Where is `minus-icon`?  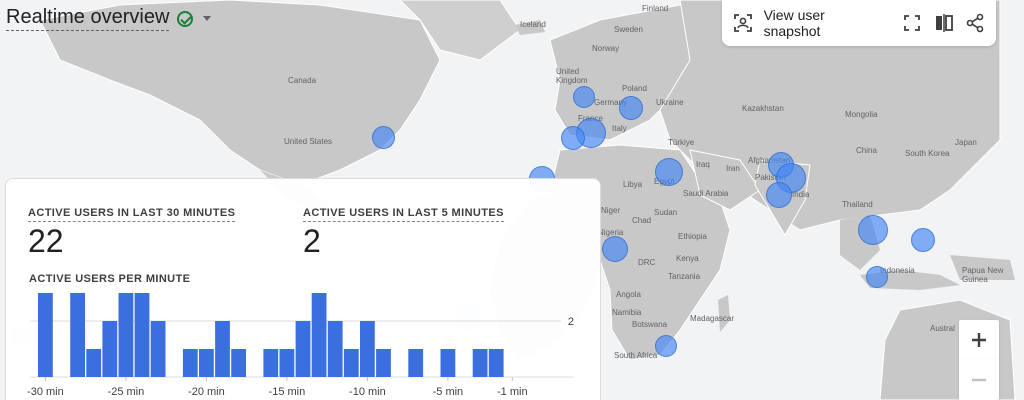 minus-icon is located at coordinates (979, 380).